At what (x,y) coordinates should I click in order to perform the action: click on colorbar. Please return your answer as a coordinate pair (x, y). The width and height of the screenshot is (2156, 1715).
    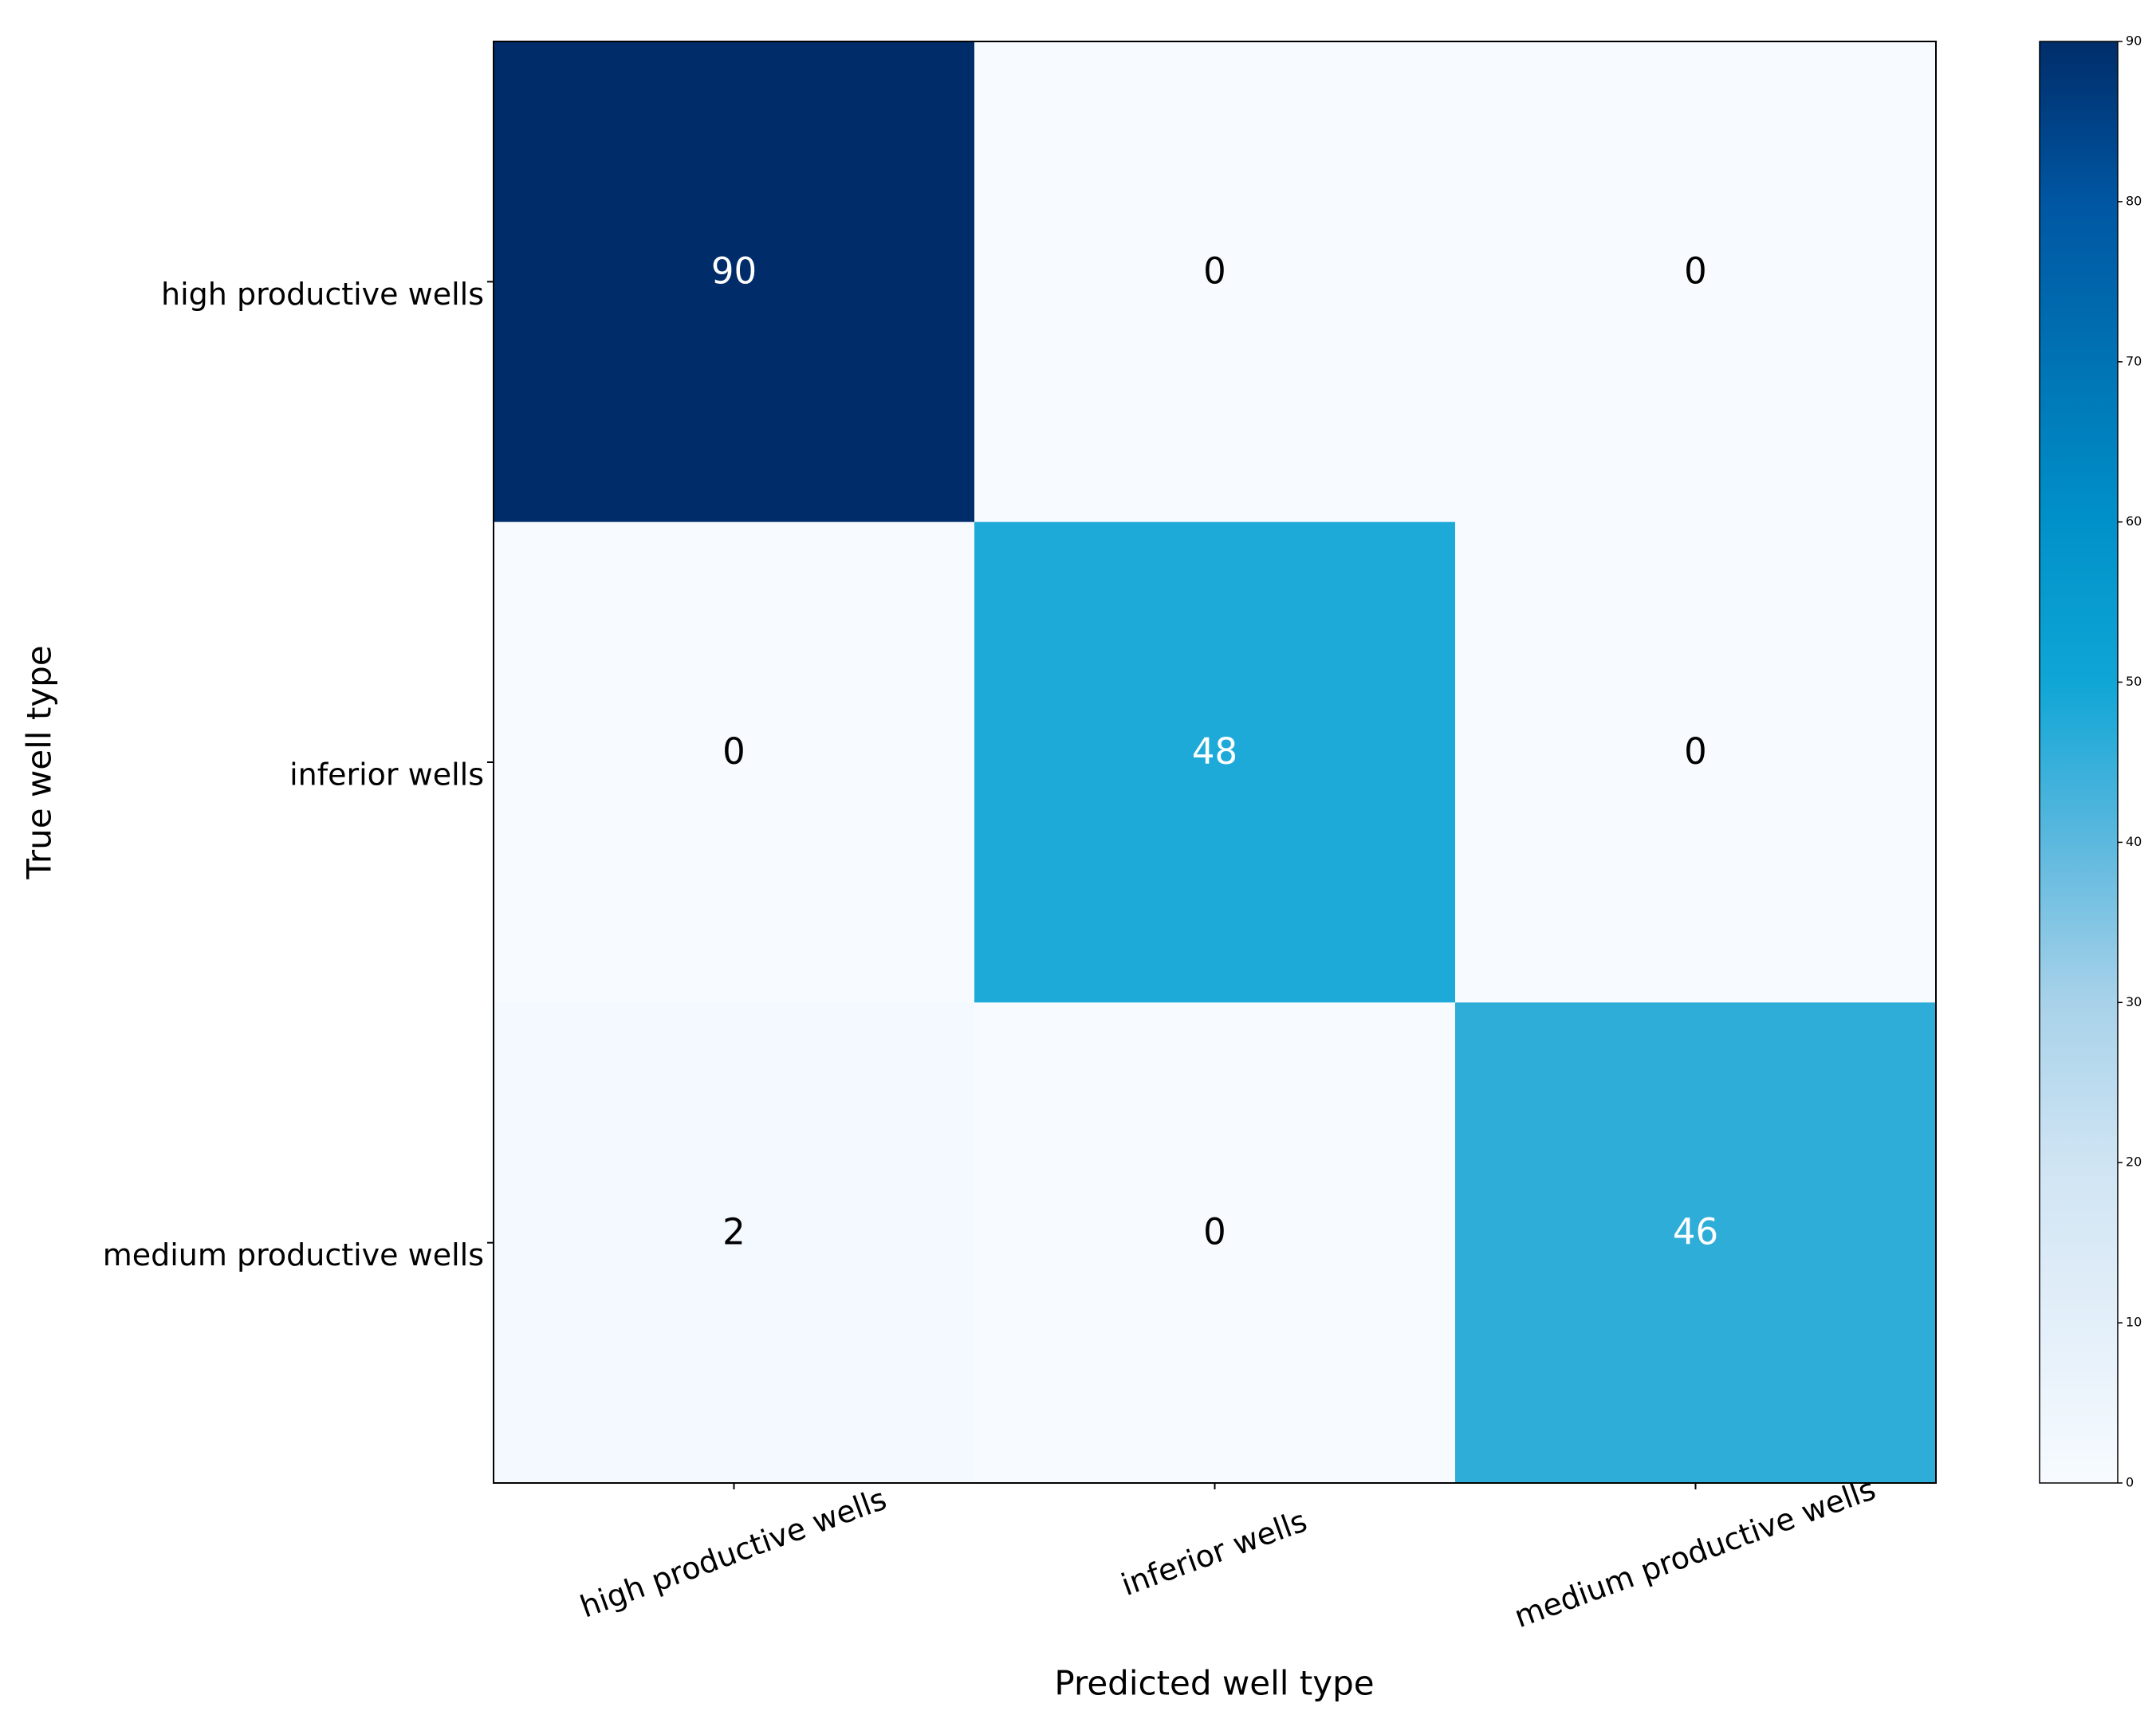
    Looking at the image, I should click on (2079, 762).